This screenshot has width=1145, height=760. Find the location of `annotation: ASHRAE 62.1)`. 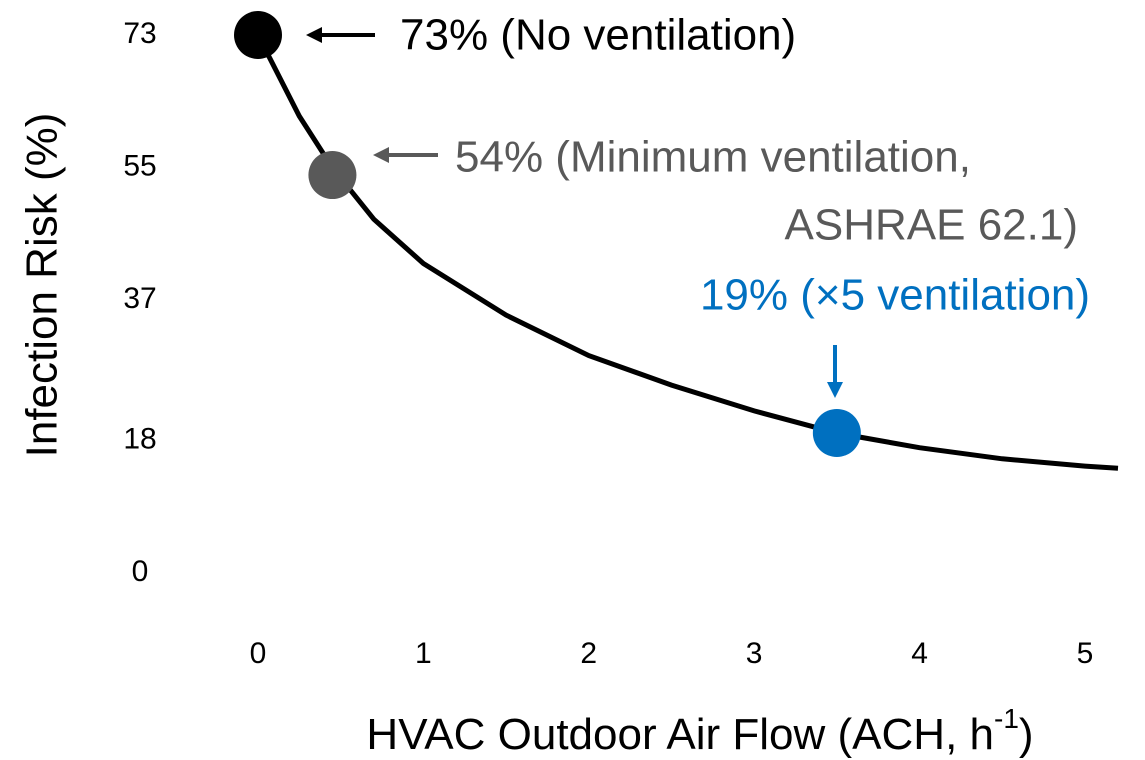

annotation: ASHRAE 62.1) is located at coordinates (931, 225).